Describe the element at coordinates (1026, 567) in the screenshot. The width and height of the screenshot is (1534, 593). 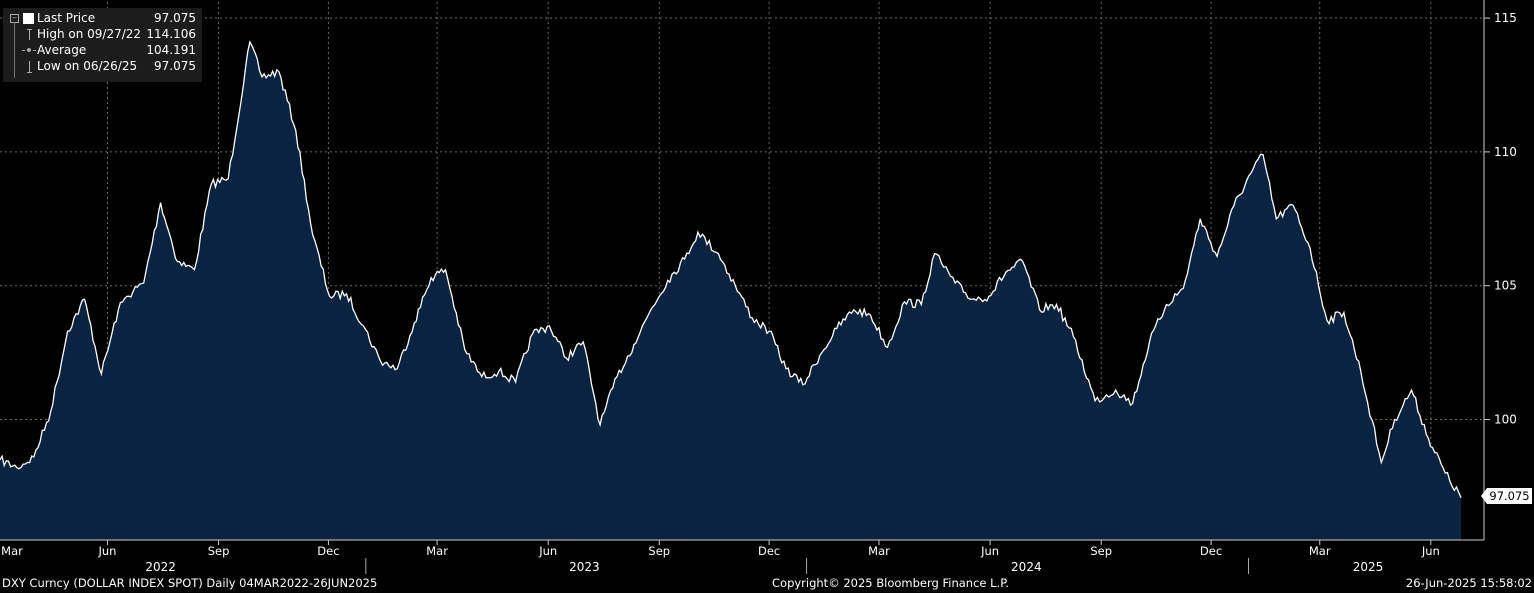
I see `year-label: 2024` at that location.